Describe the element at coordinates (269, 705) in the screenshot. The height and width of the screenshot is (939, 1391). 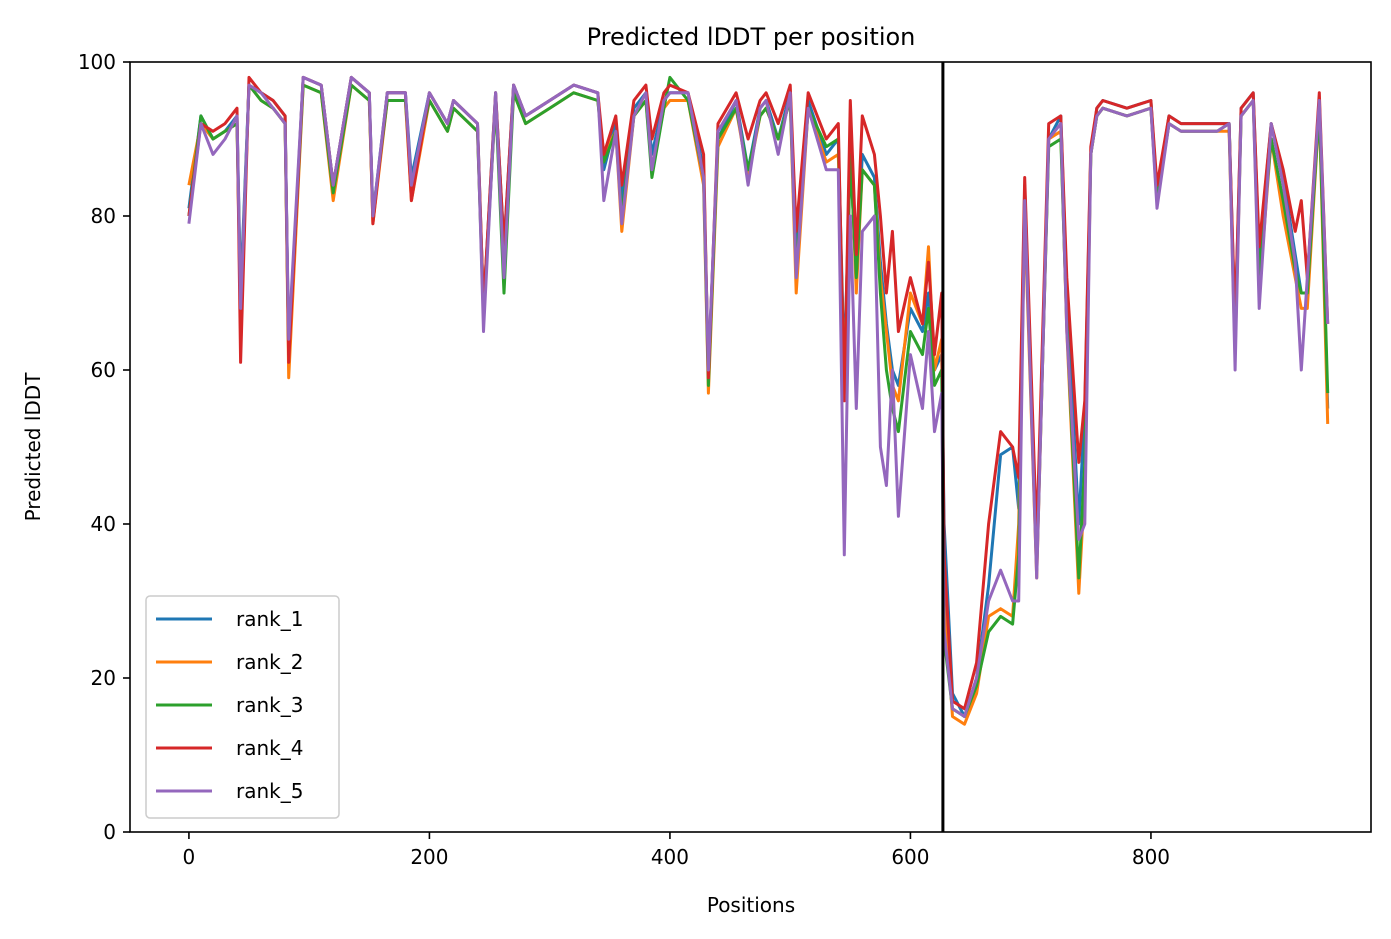
I see `legend-label-rank-3: rank_3` at that location.